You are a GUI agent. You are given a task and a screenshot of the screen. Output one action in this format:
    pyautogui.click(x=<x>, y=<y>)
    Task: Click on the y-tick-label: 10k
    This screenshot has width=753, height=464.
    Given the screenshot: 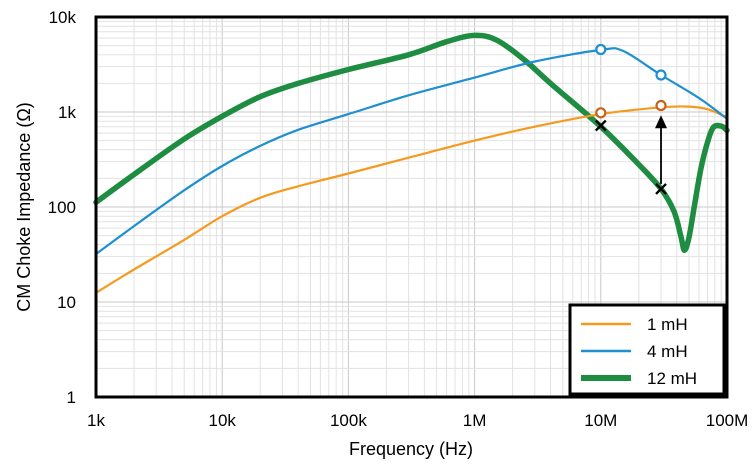 What is the action you would take?
    pyautogui.click(x=63, y=17)
    